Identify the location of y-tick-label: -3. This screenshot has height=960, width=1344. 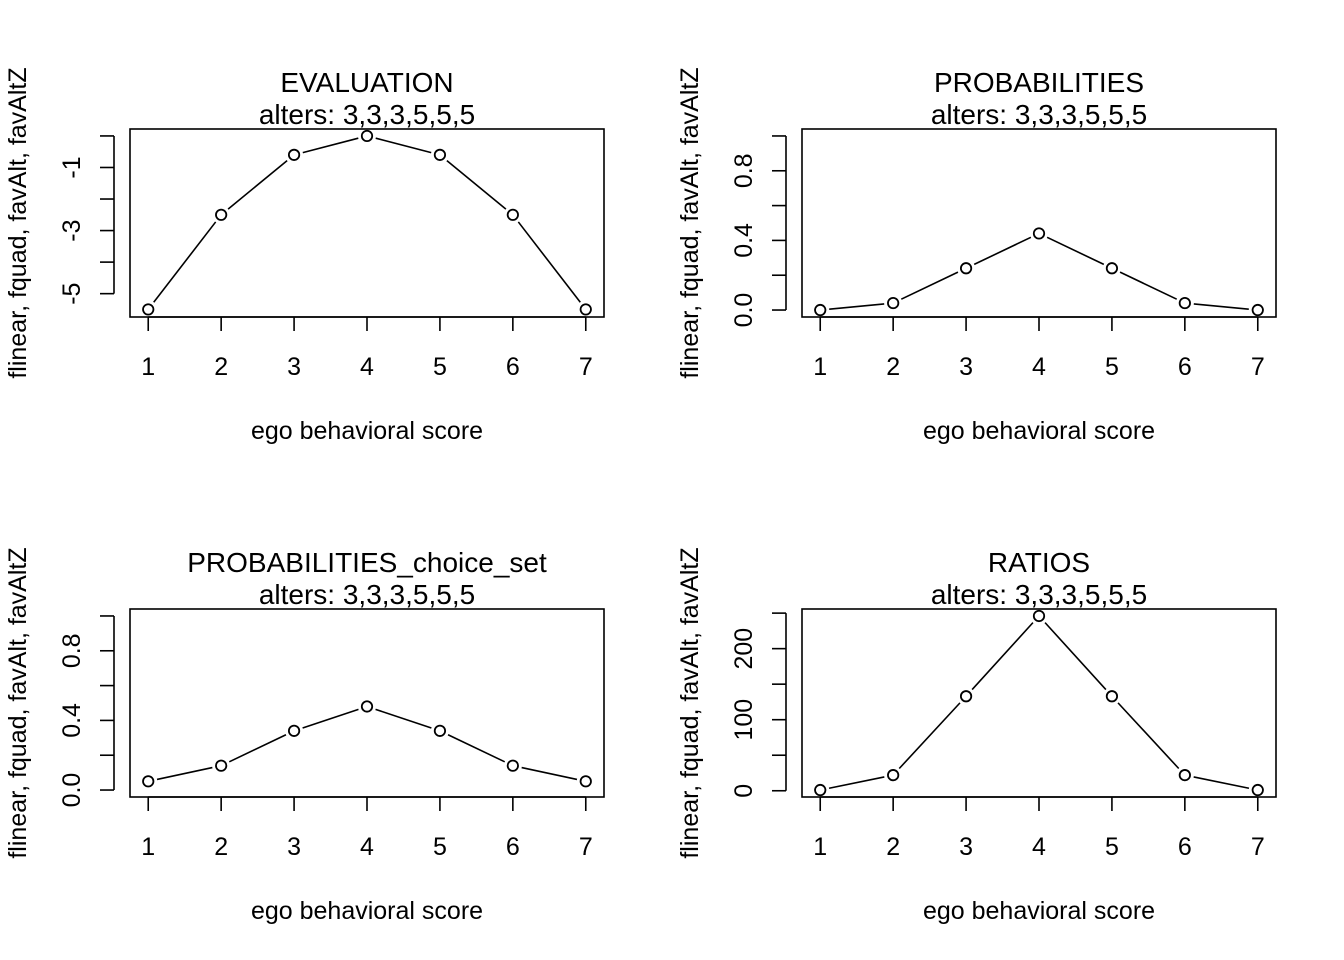
(72, 230).